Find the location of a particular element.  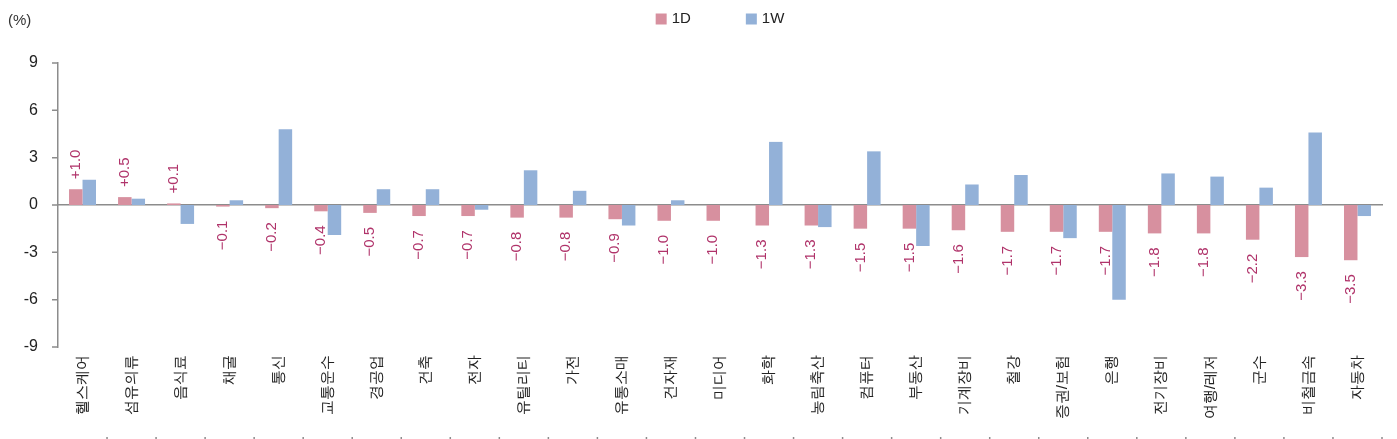

data-label: −2.2 is located at coordinates (1251, 268).